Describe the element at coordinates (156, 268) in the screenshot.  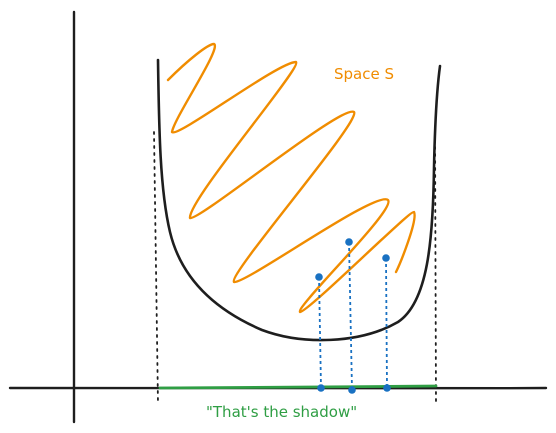
I see `left-guide-line` at that location.